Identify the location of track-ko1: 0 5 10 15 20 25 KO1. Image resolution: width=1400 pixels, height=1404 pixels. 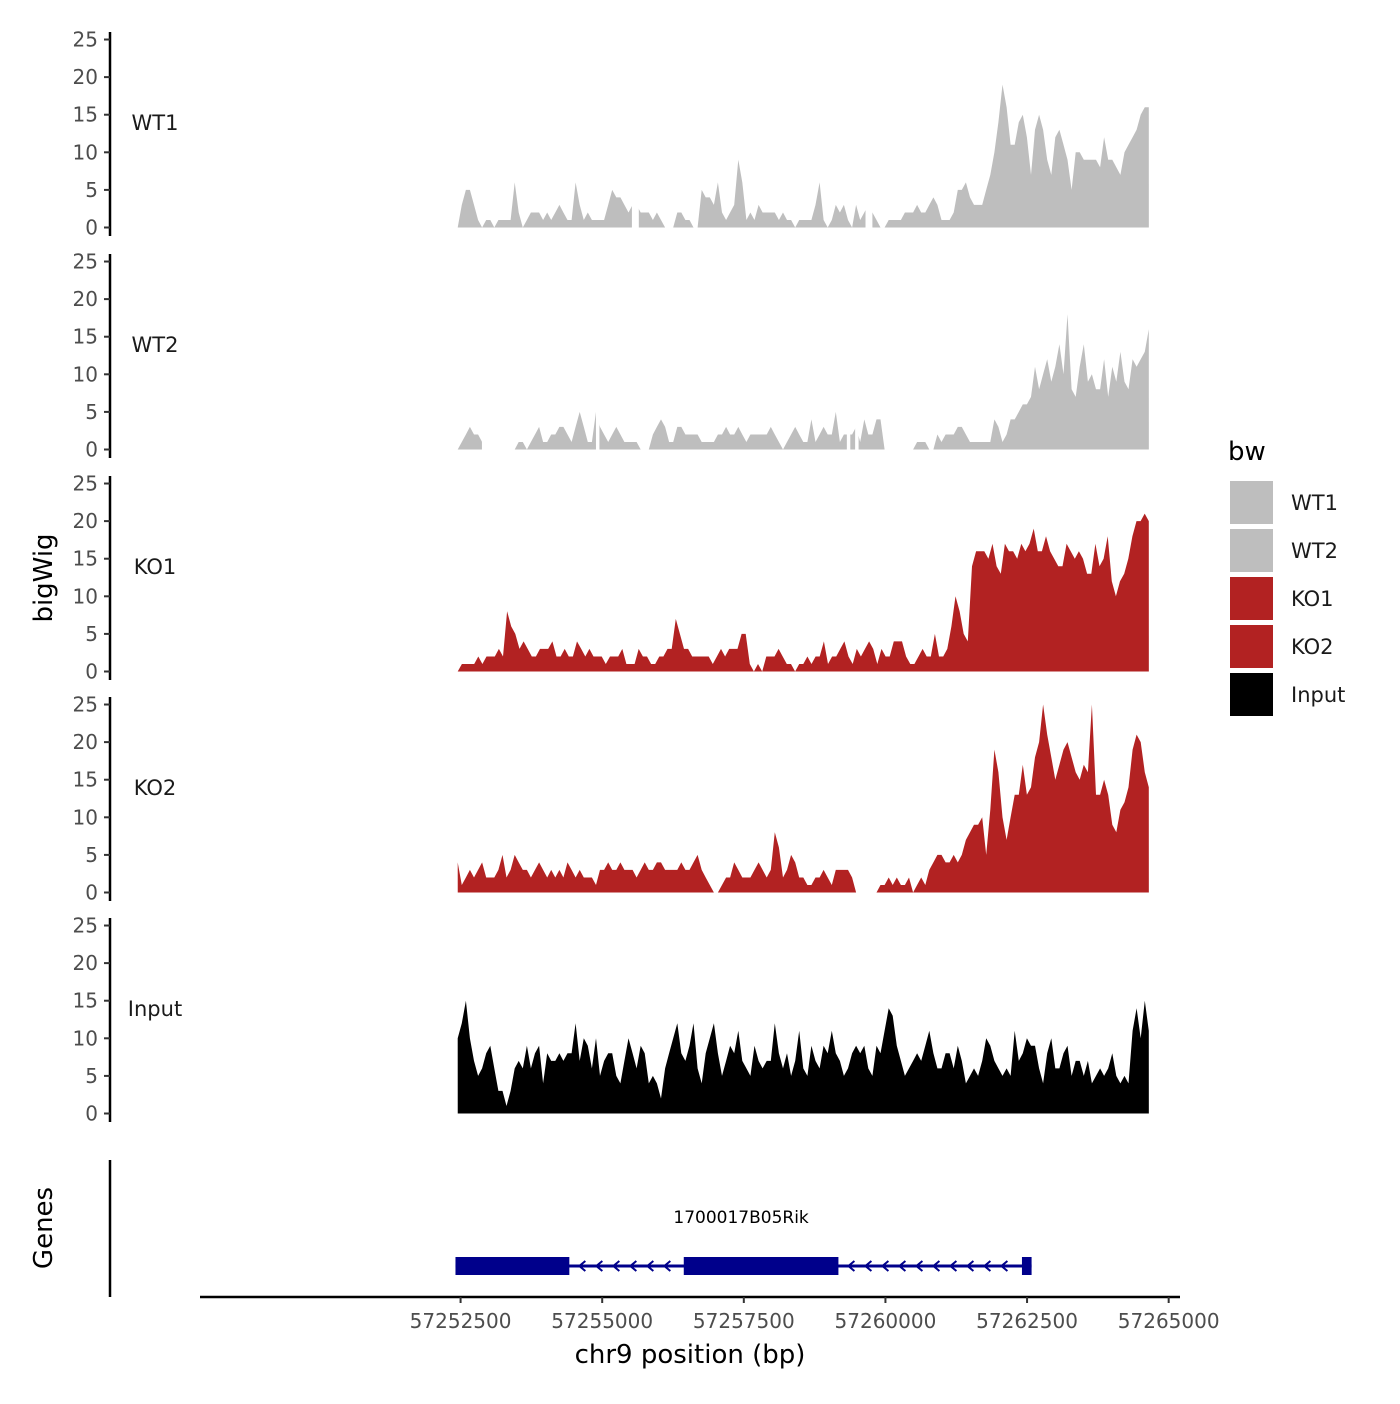
(611, 578).